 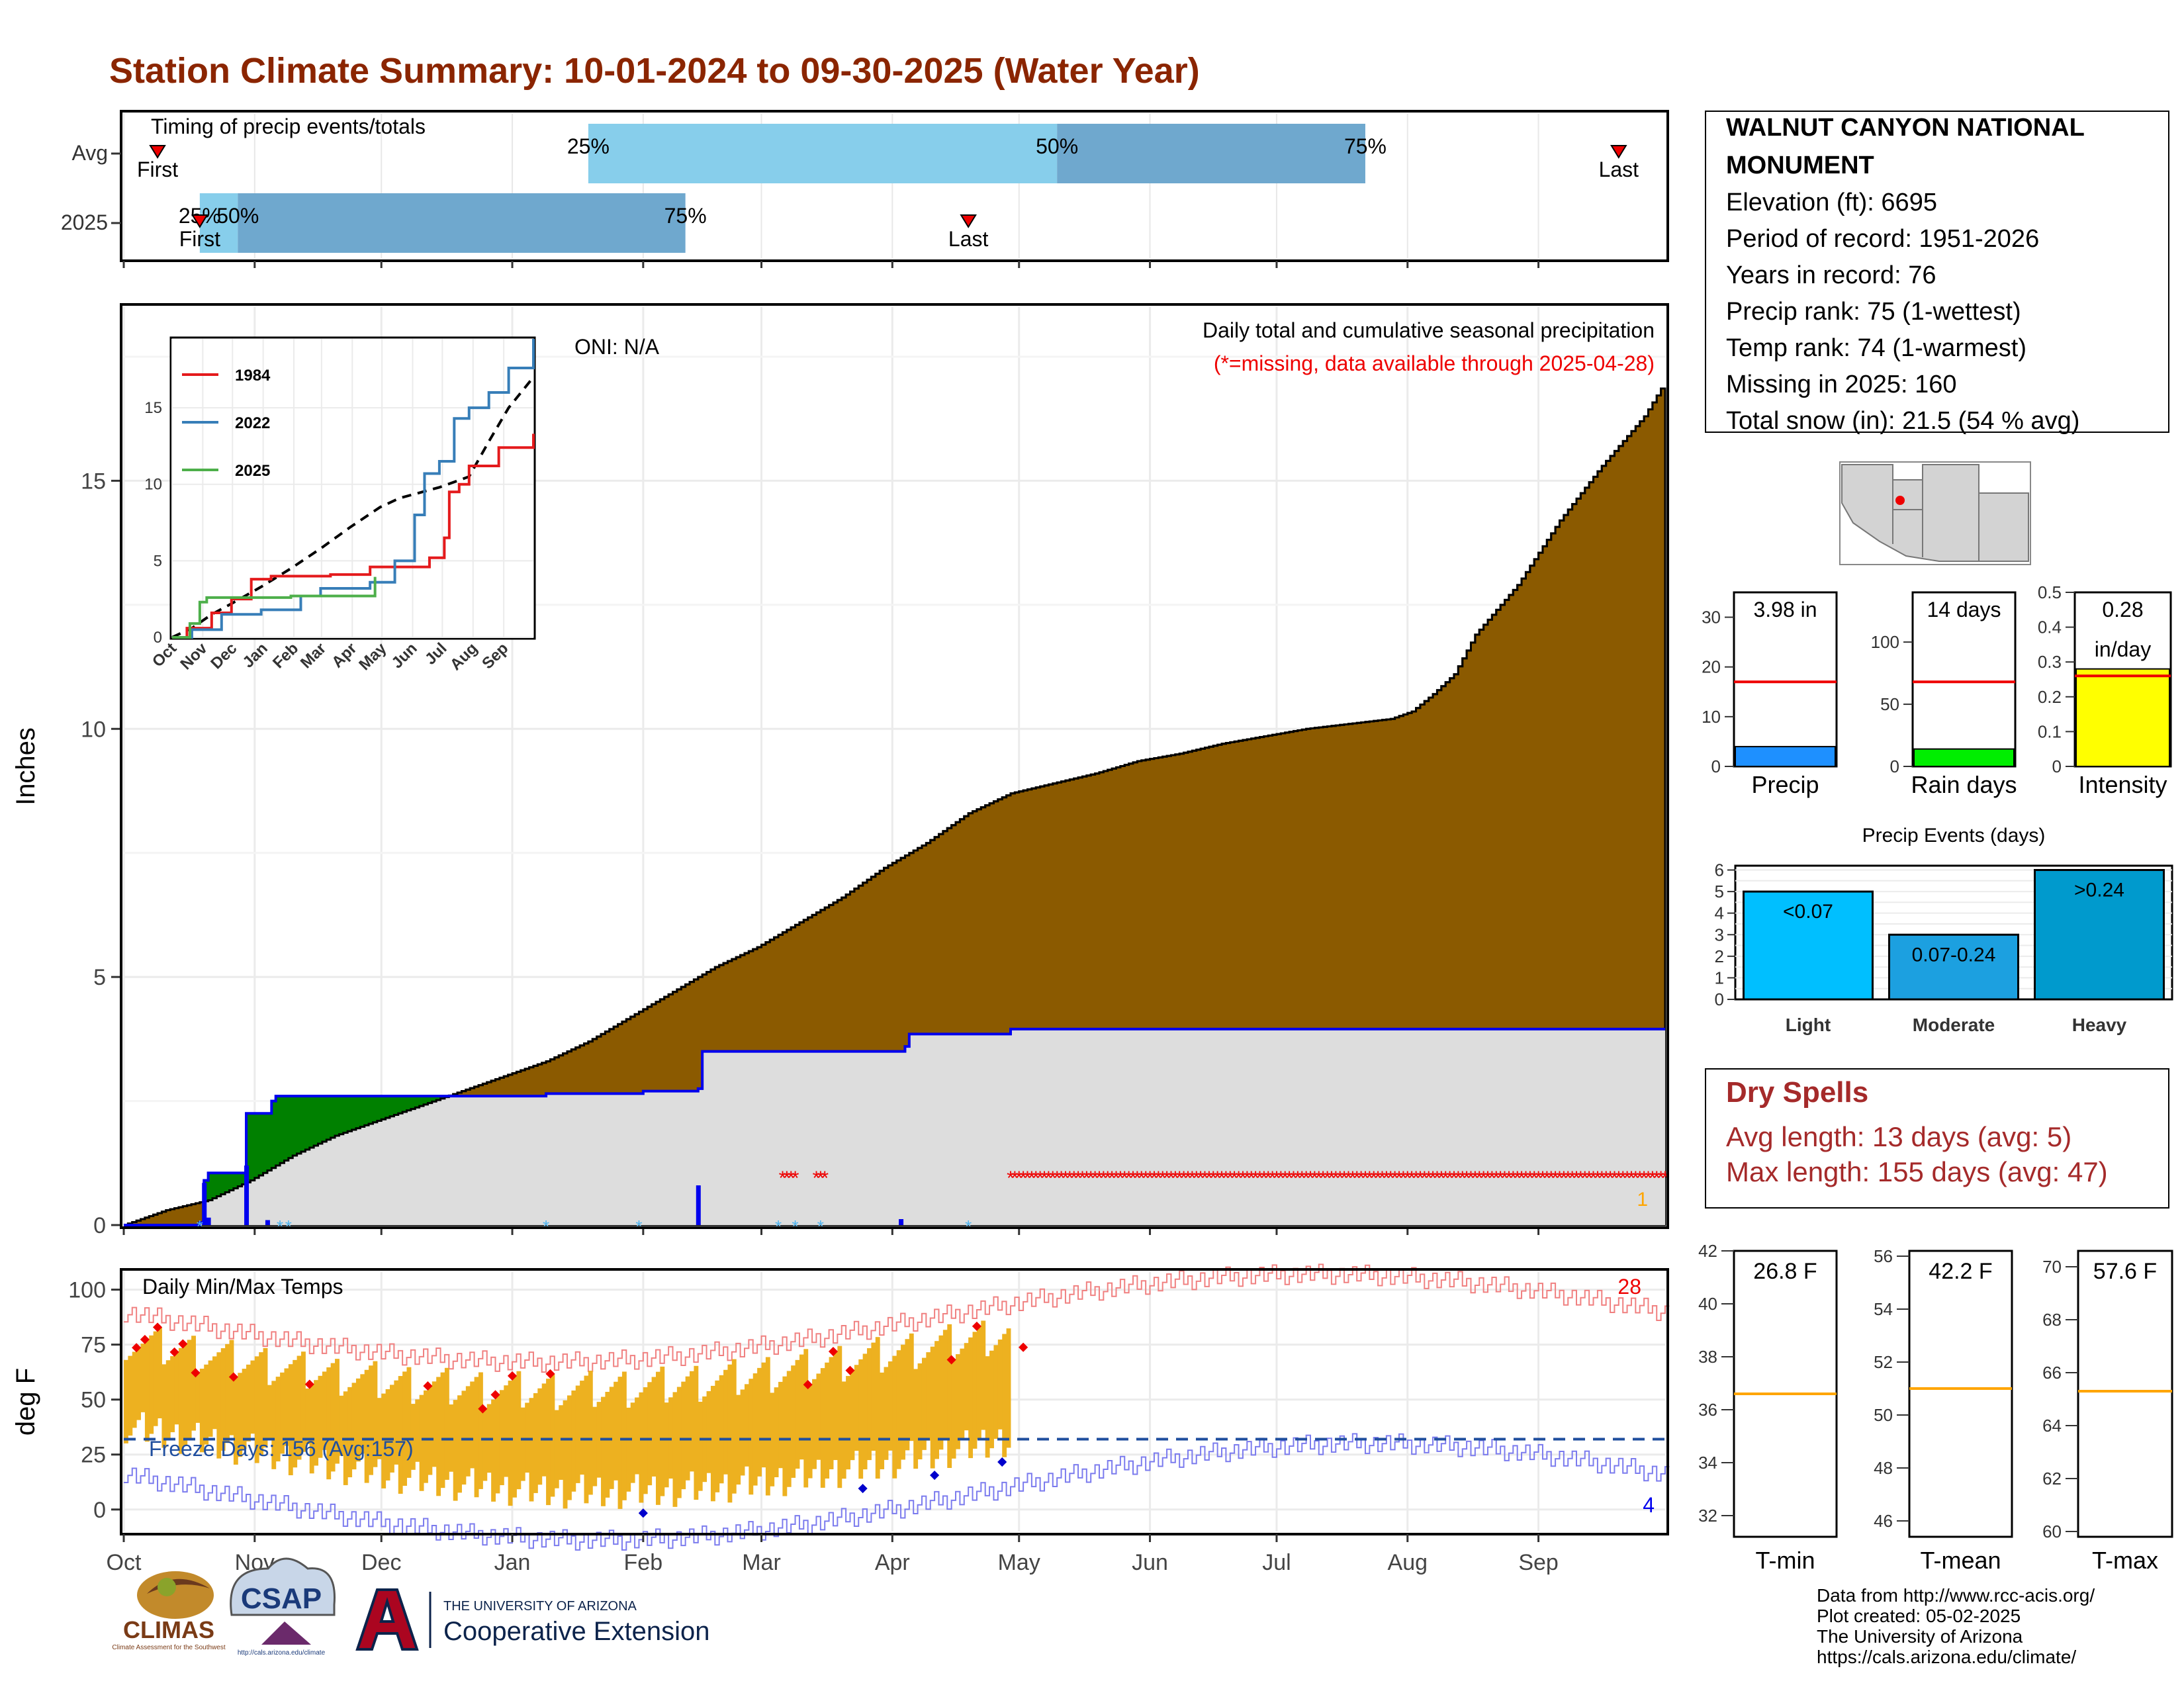 What do you see at coordinates (1964, 785) in the screenshot?
I see `mini-chart-label: Rain days` at bounding box center [1964, 785].